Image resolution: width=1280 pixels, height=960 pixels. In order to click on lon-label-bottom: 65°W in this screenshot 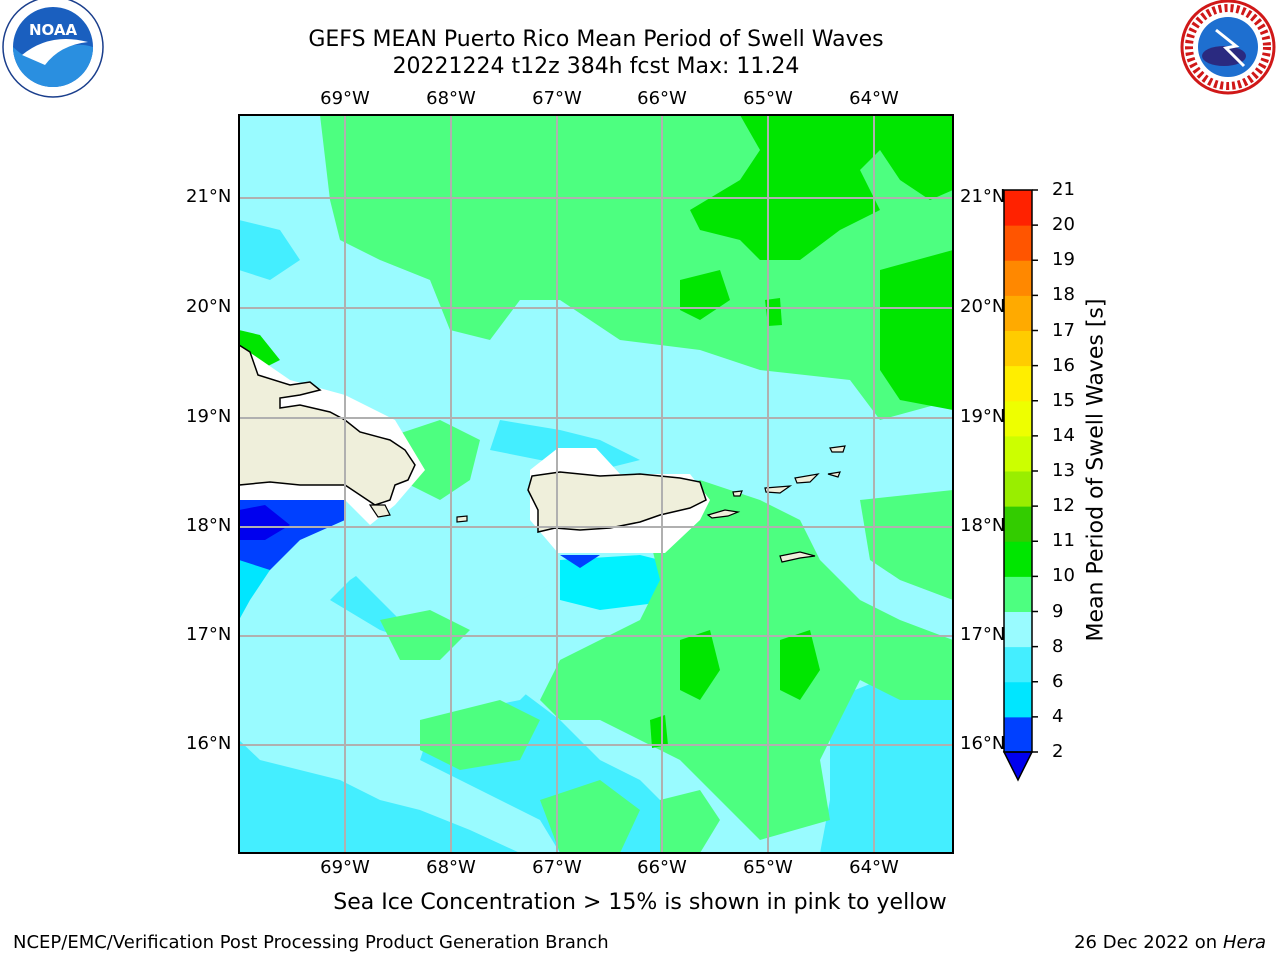, I will do `click(768, 867)`.